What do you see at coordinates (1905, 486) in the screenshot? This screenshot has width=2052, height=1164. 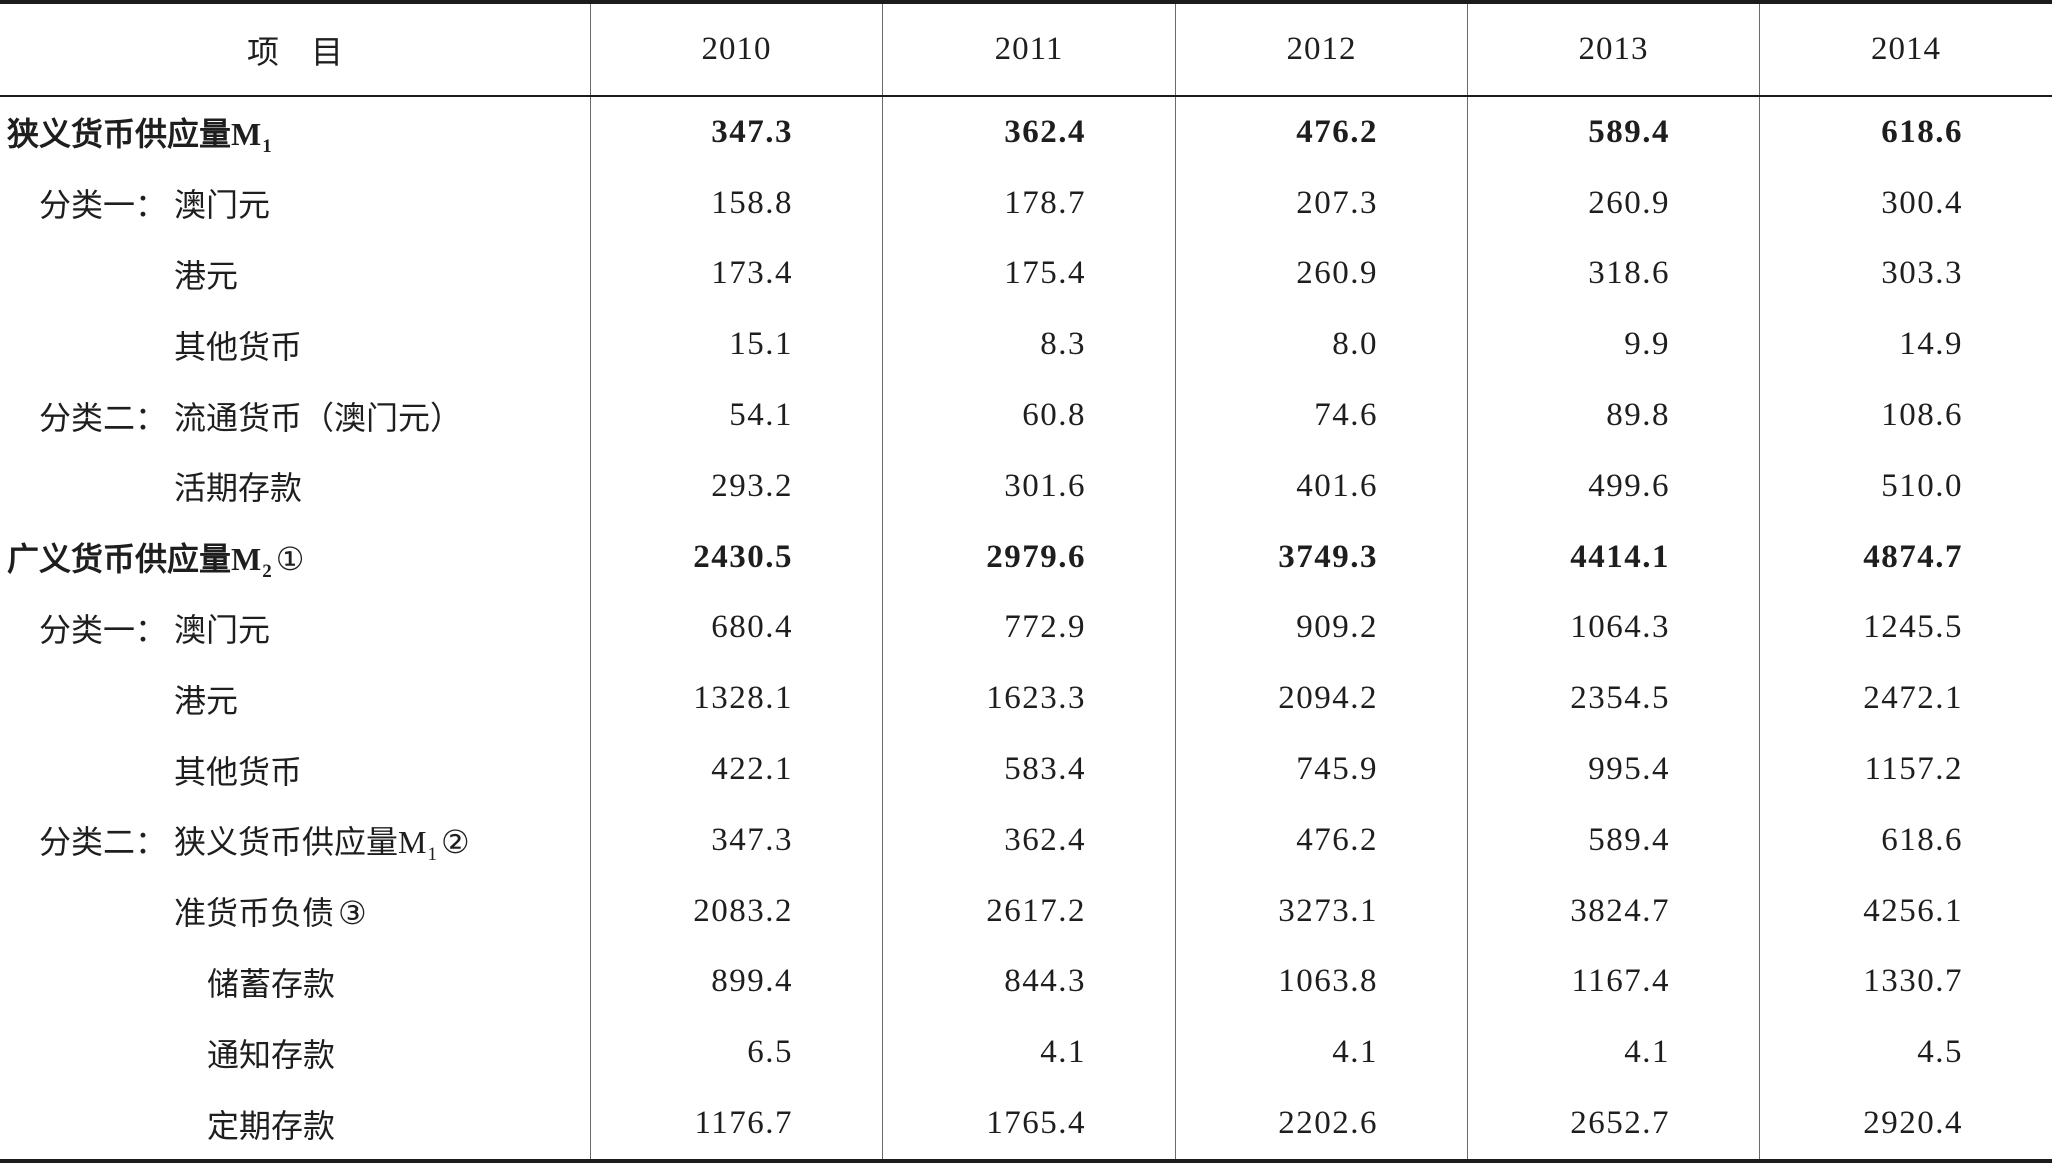 I see `value-cell: 510.0` at bounding box center [1905, 486].